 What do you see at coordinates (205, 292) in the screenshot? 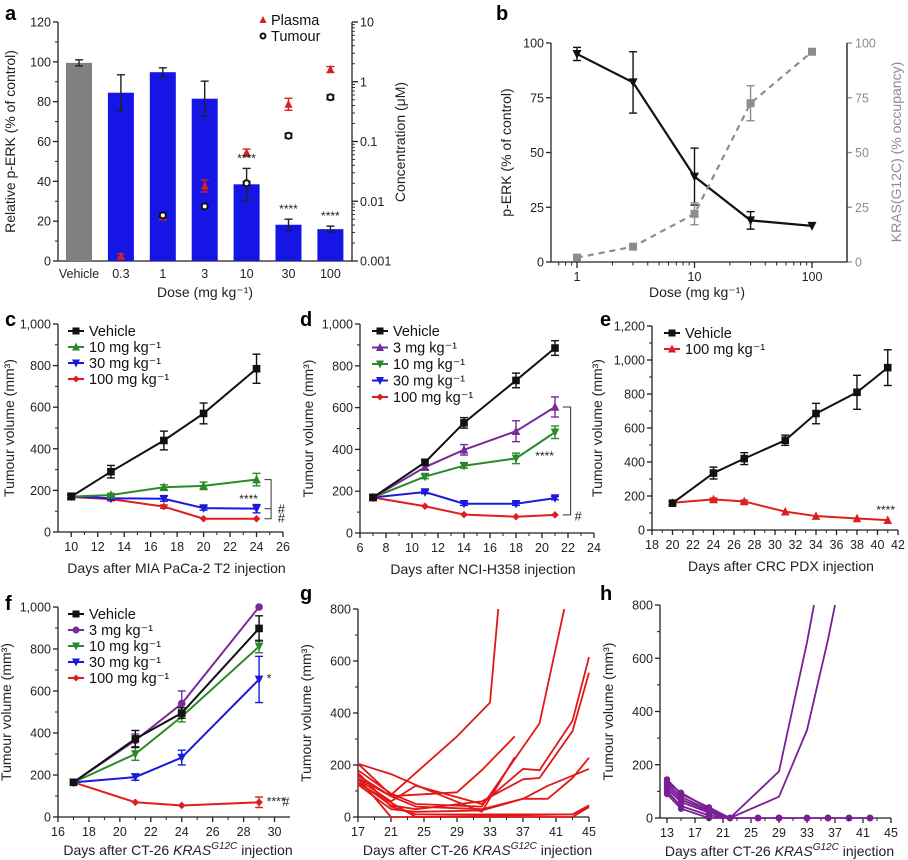
I see `x-axis-label: Dose (mg kg⁻¹)` at bounding box center [205, 292].